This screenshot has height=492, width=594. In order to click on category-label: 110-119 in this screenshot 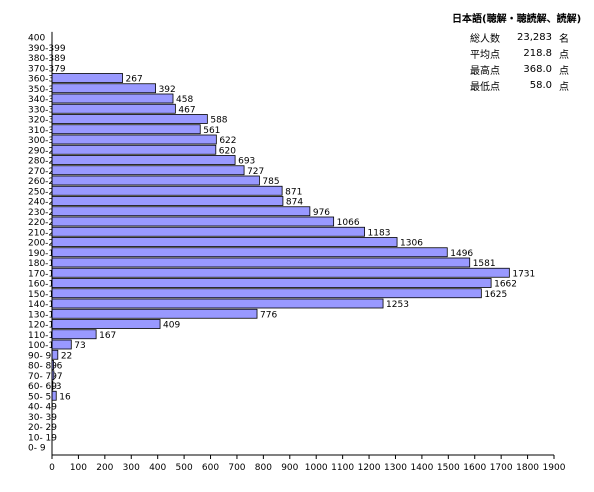, I will do `click(47, 336)`.